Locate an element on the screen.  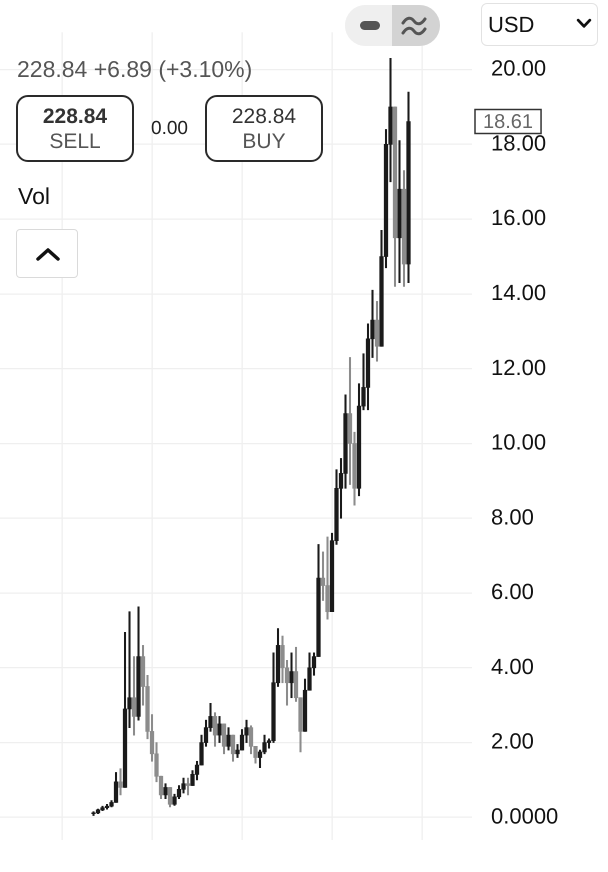
chevron-button is located at coordinates (47, 253).